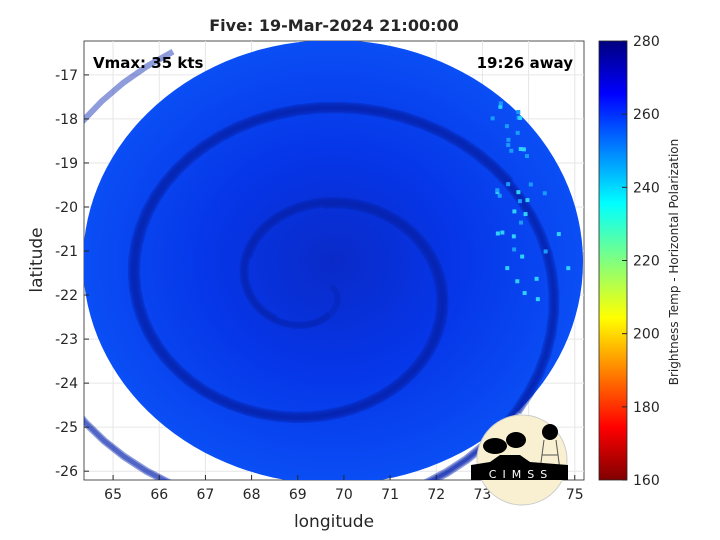 The image size is (720, 540). Describe the element at coordinates (159, 495) in the screenshot. I see `x-tick-label: 66` at that location.